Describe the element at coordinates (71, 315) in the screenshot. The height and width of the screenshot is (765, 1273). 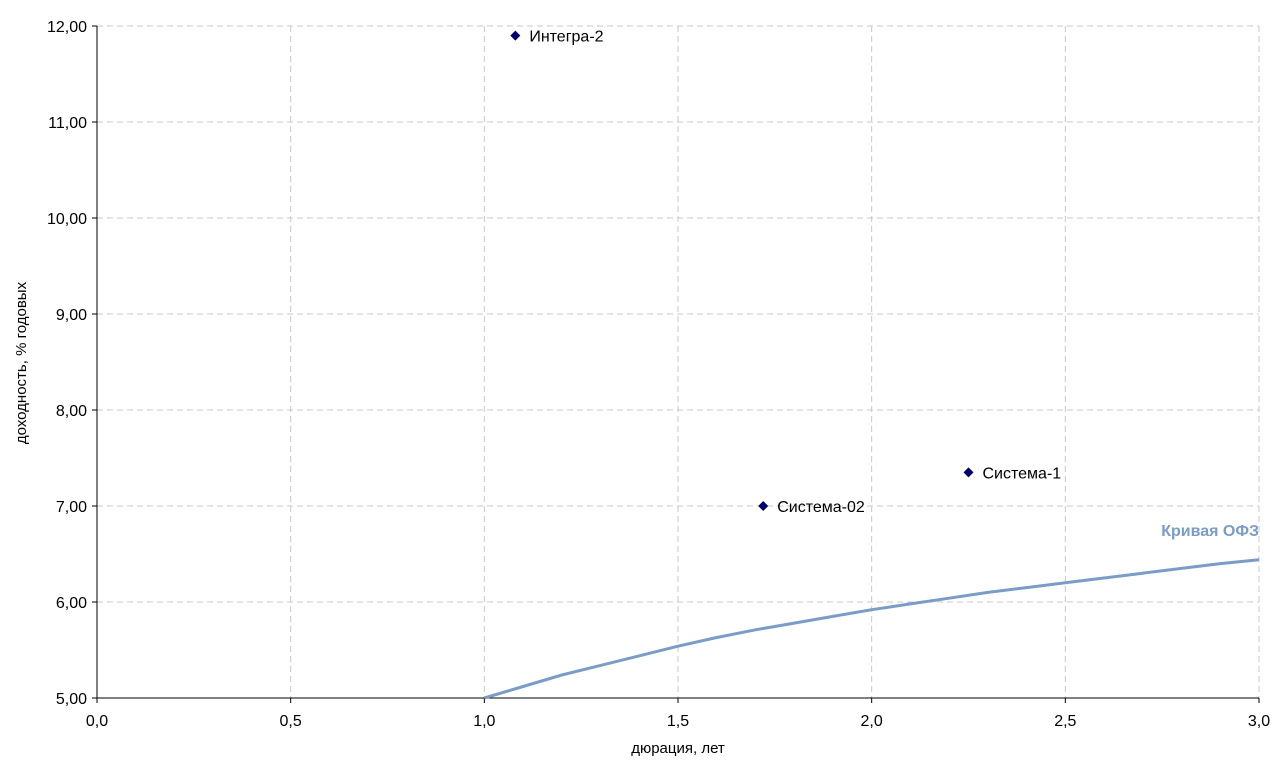
I see `y-tick-label: 9,00` at that location.